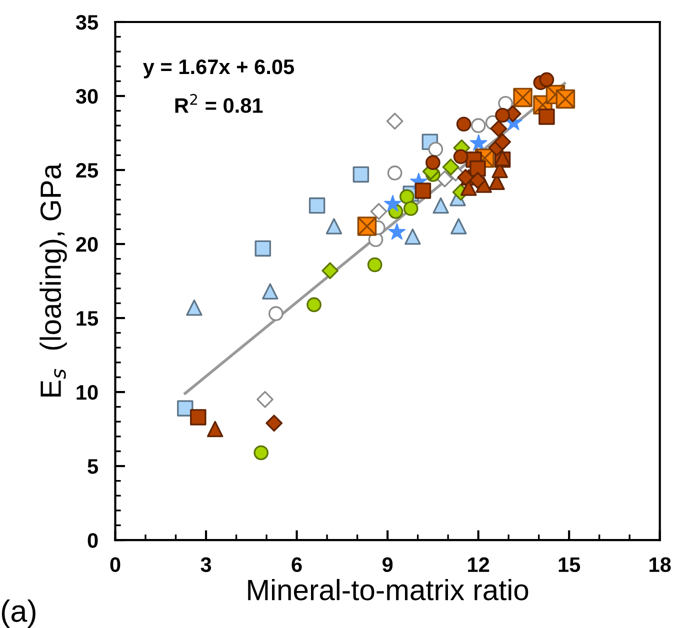 This screenshot has width=674, height=628. Describe the element at coordinates (87, 244) in the screenshot. I see `y-tick-label: 20` at that location.